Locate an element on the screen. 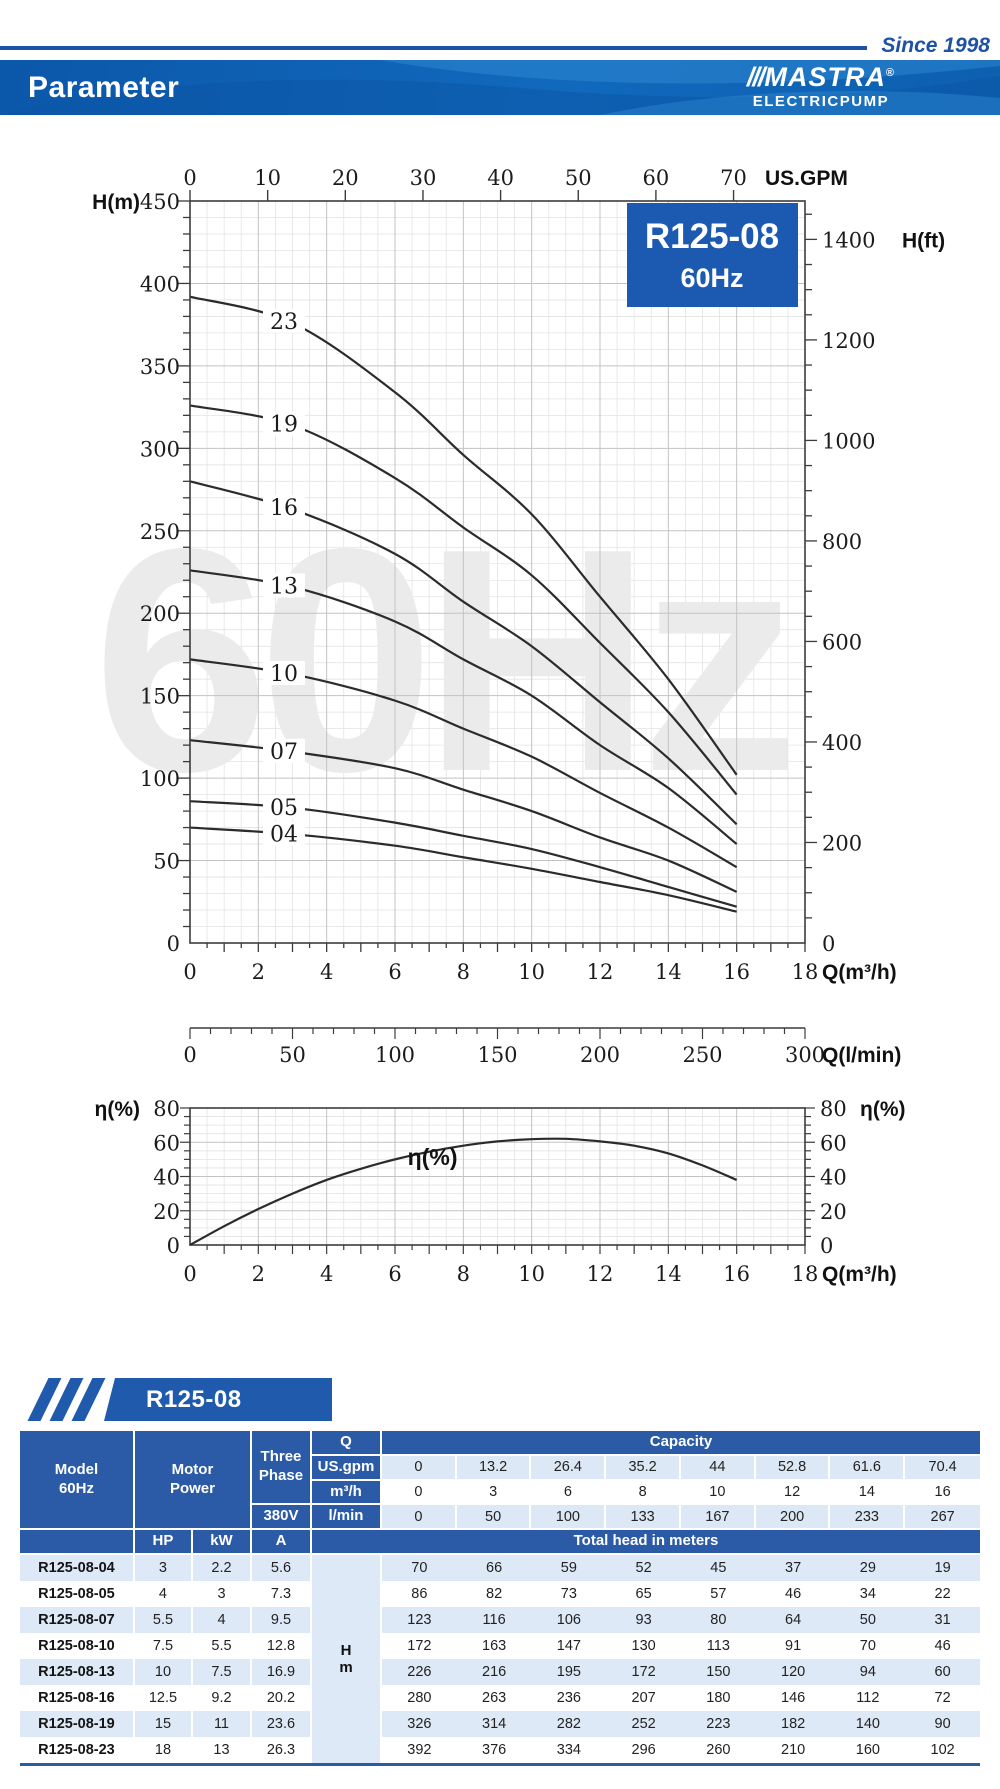 The width and height of the screenshot is (1000, 1789). head-value: 86 is located at coordinates (419, 1593).